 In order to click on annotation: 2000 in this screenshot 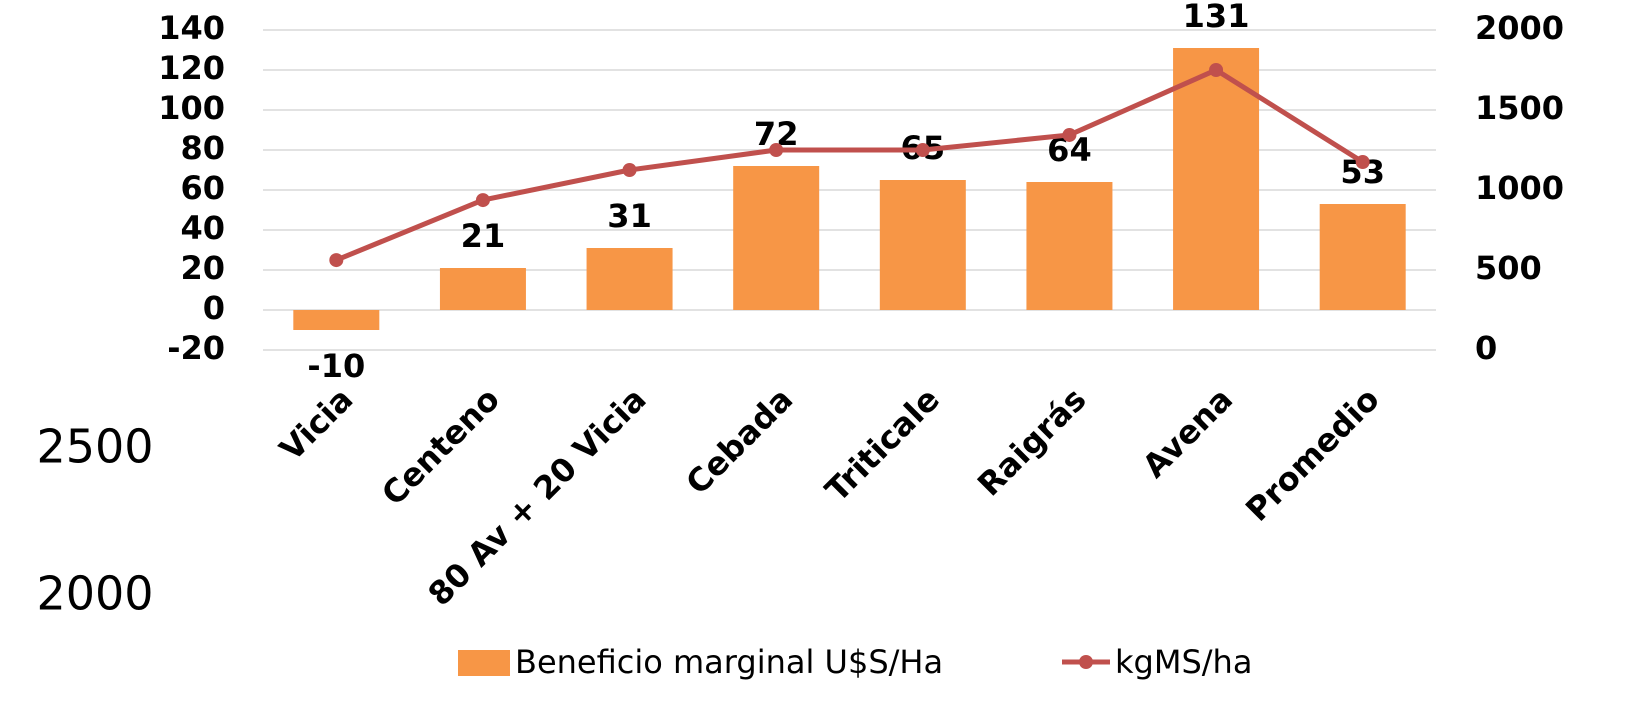, I will do `click(94, 594)`.